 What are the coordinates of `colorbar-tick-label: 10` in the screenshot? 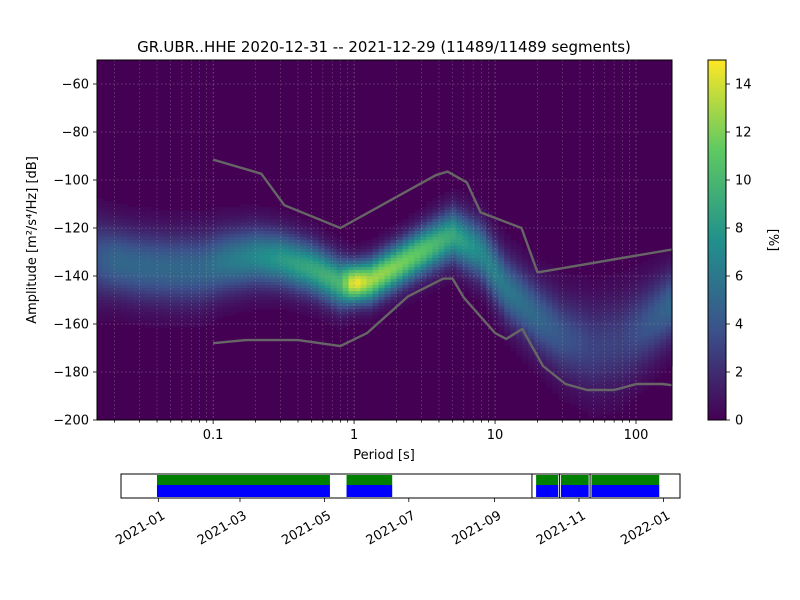 It's located at (743, 181).